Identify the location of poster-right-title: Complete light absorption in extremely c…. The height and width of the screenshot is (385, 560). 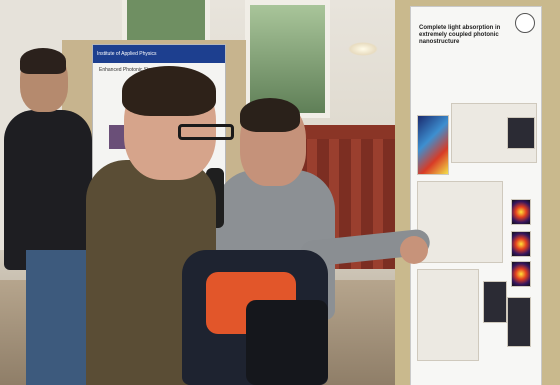
(460, 35).